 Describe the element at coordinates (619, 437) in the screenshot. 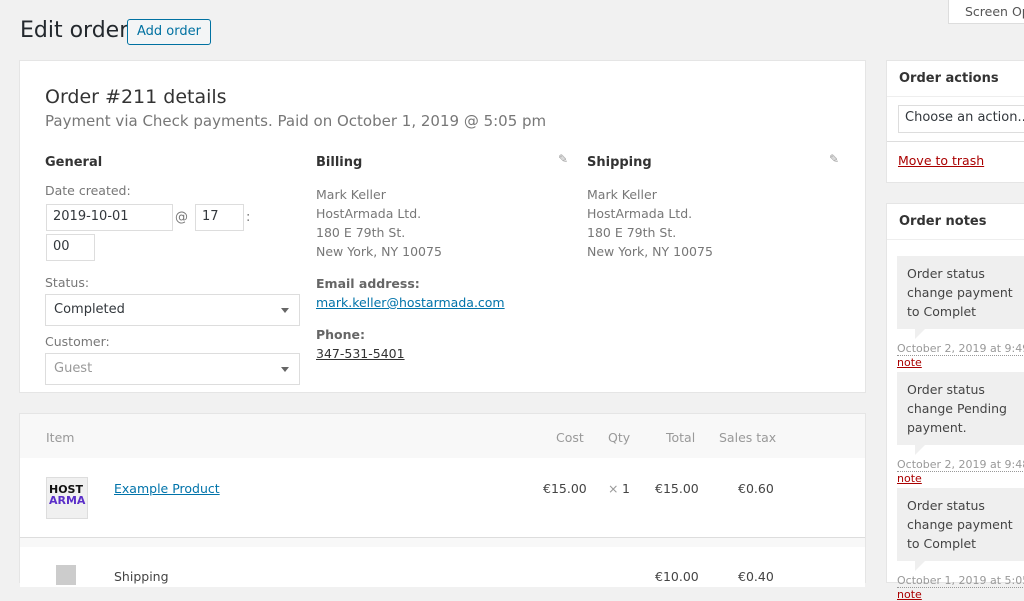

I see `col-qty: Qty` at that location.